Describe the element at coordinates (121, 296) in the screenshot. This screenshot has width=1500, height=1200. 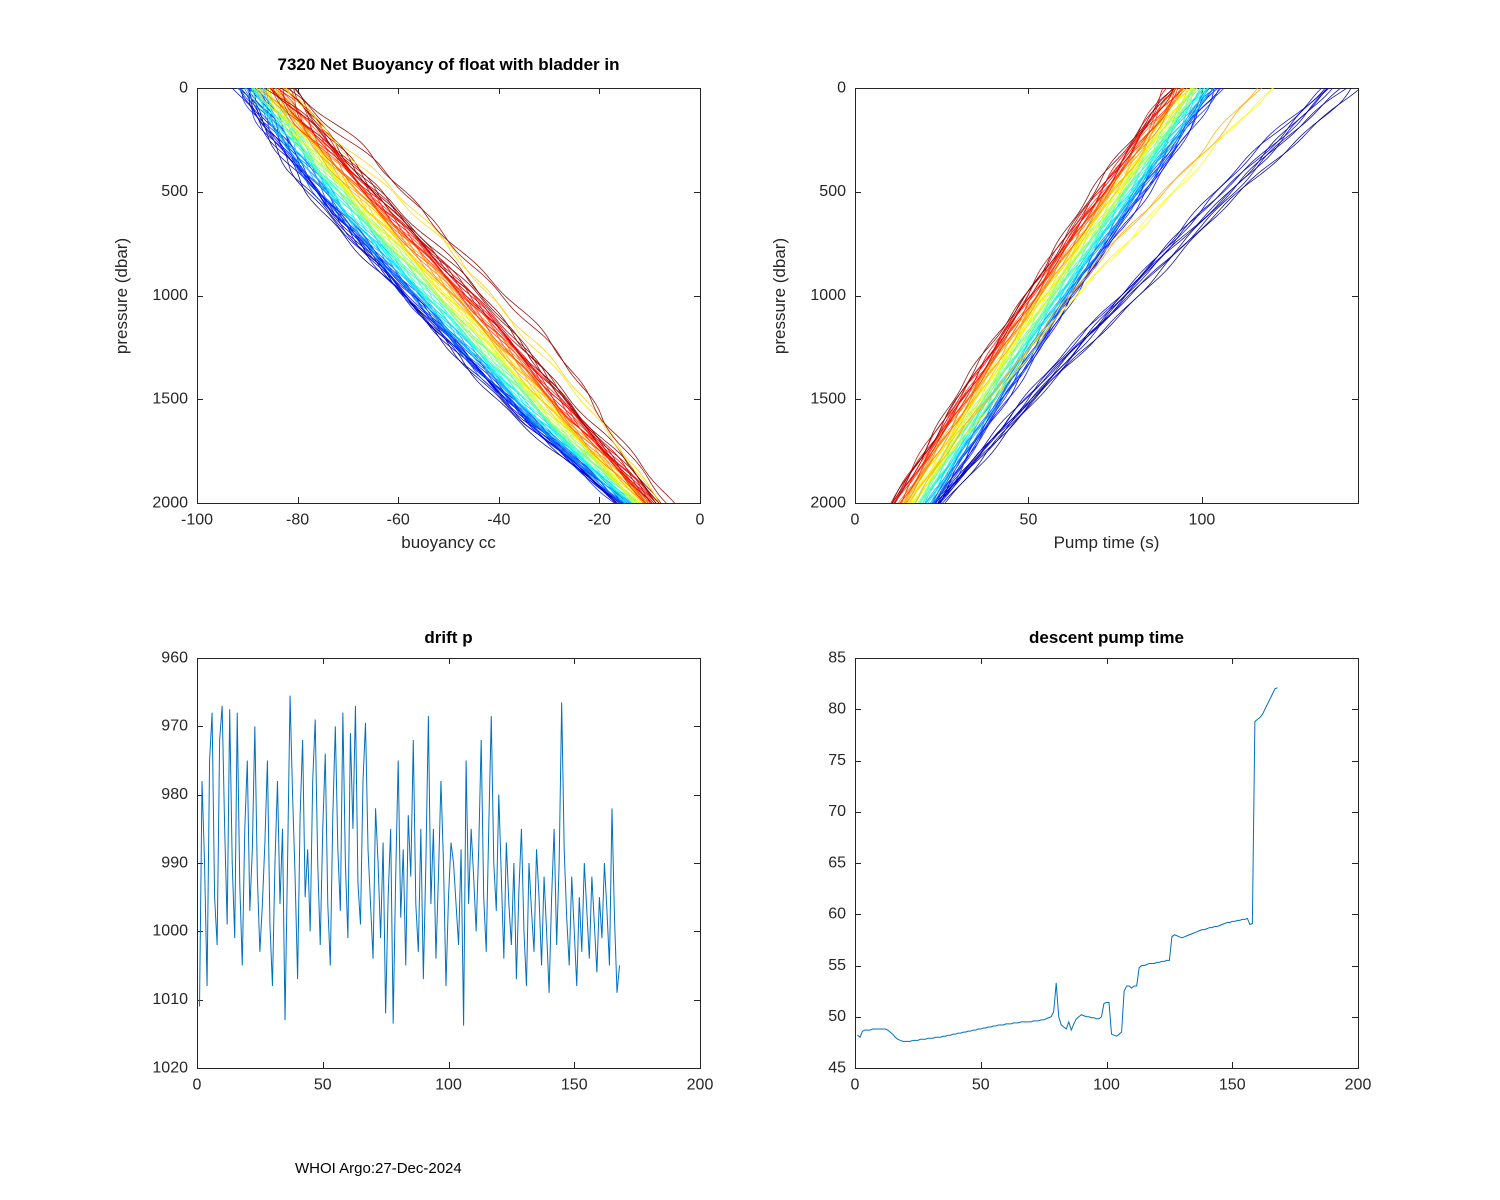
I see `net-buoyancy-ylabel: pressure (dbar)` at that location.